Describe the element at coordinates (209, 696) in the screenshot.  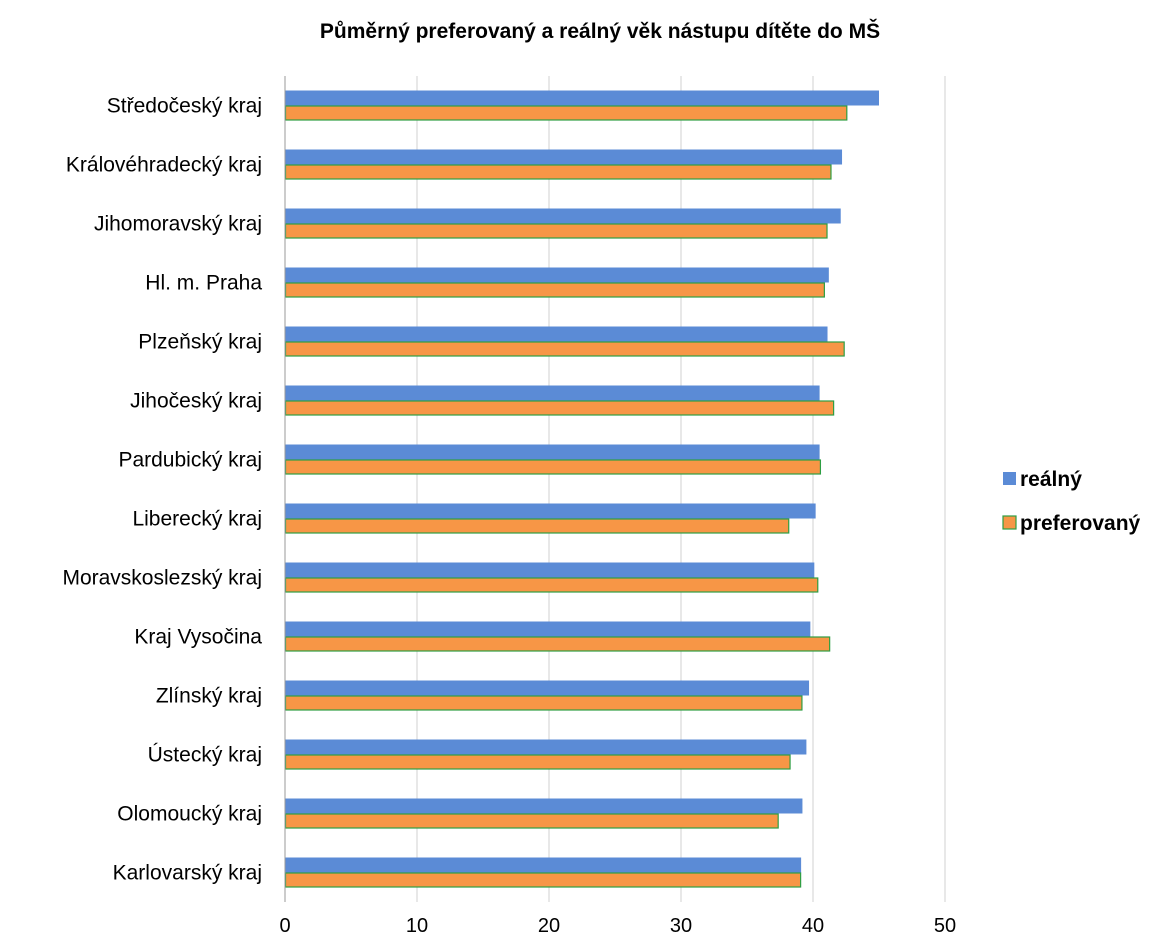
I see `category-label: Zlínský kraj` at that location.